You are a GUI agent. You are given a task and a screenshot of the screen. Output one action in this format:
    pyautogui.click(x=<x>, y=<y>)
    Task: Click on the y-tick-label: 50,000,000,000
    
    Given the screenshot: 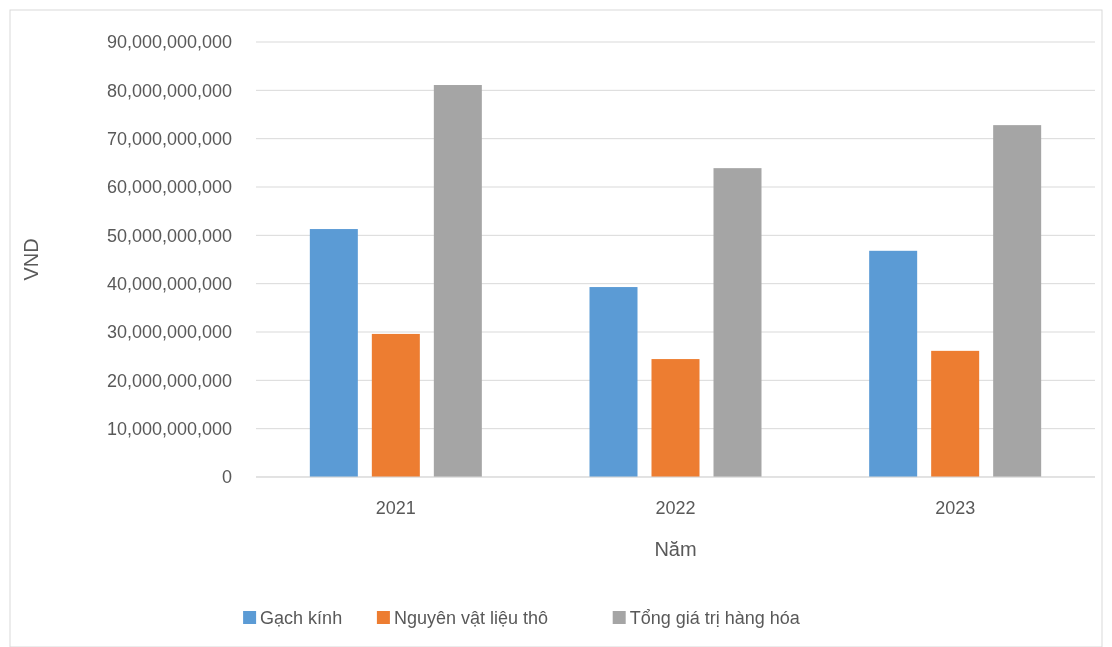 What is the action you would take?
    pyautogui.click(x=169, y=235)
    